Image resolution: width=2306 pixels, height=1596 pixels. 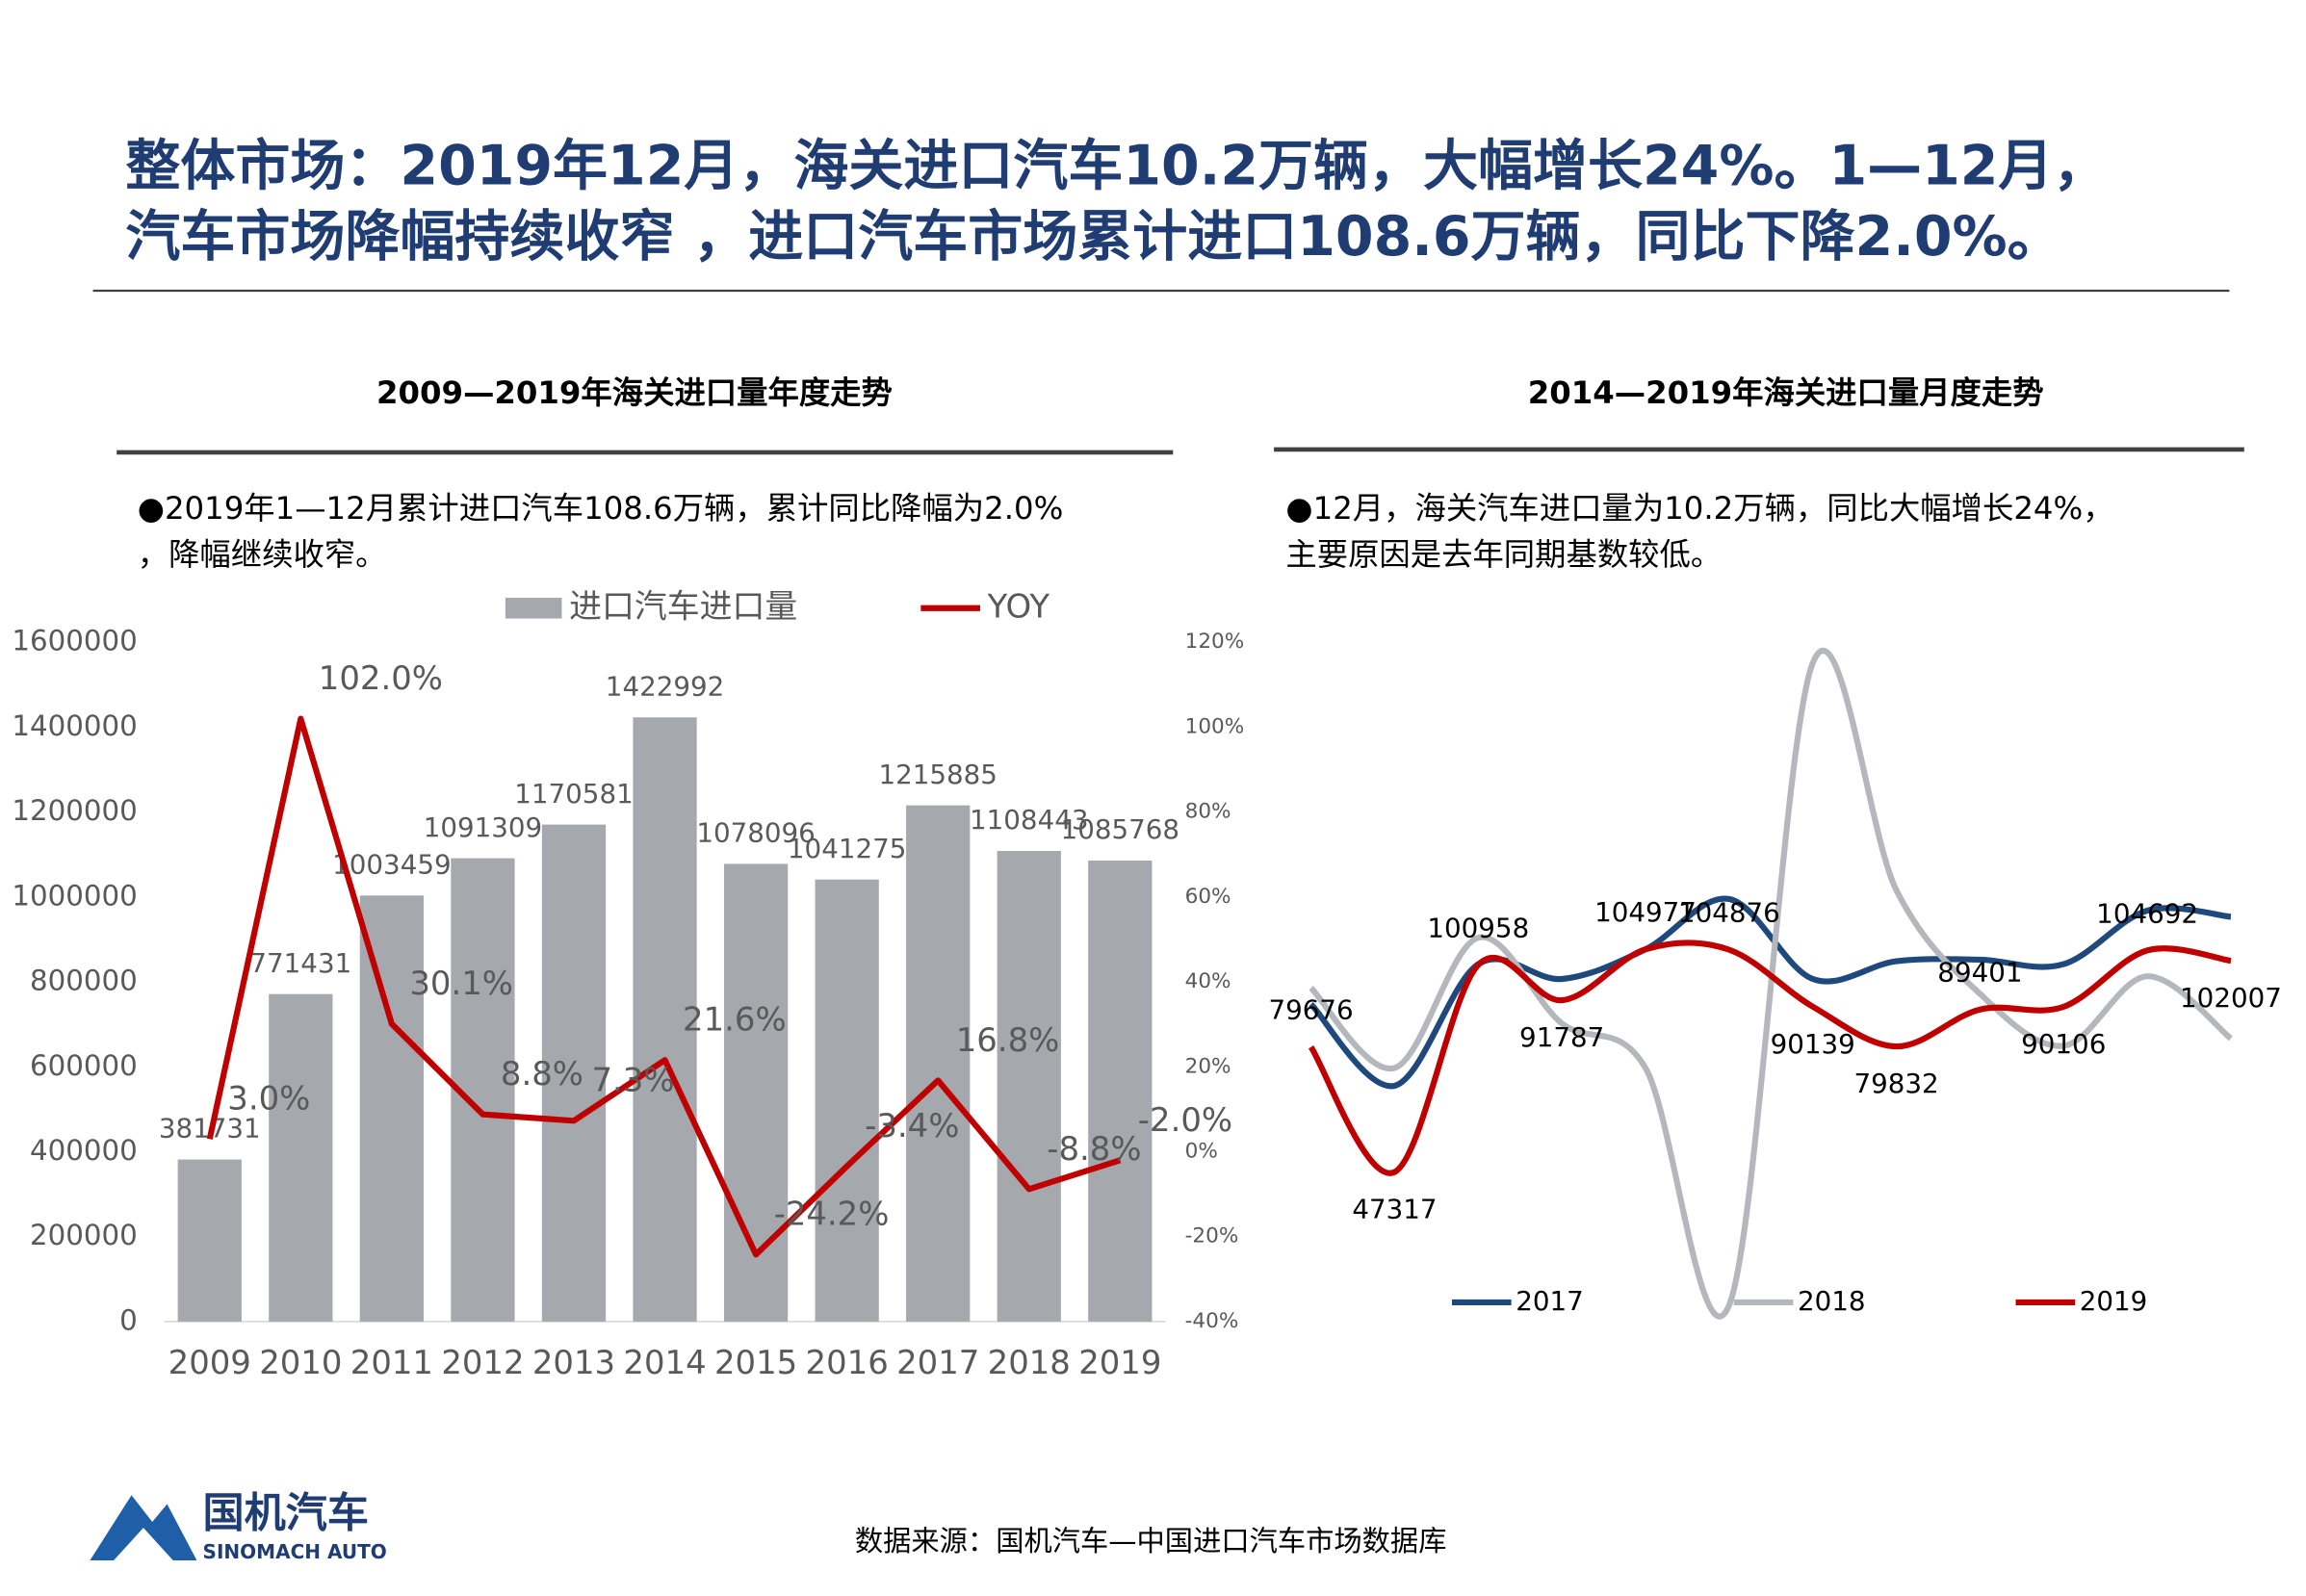 I want to click on x-tick-label: 2015, so click(x=755, y=1363).